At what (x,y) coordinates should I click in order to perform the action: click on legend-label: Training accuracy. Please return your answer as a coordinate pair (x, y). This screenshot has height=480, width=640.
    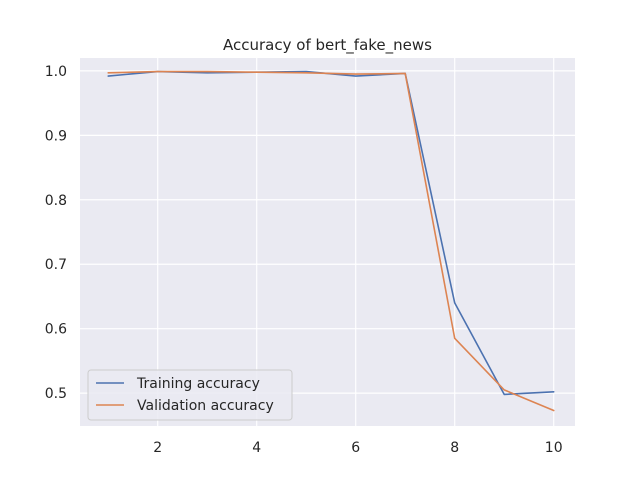
    Looking at the image, I should click on (198, 384).